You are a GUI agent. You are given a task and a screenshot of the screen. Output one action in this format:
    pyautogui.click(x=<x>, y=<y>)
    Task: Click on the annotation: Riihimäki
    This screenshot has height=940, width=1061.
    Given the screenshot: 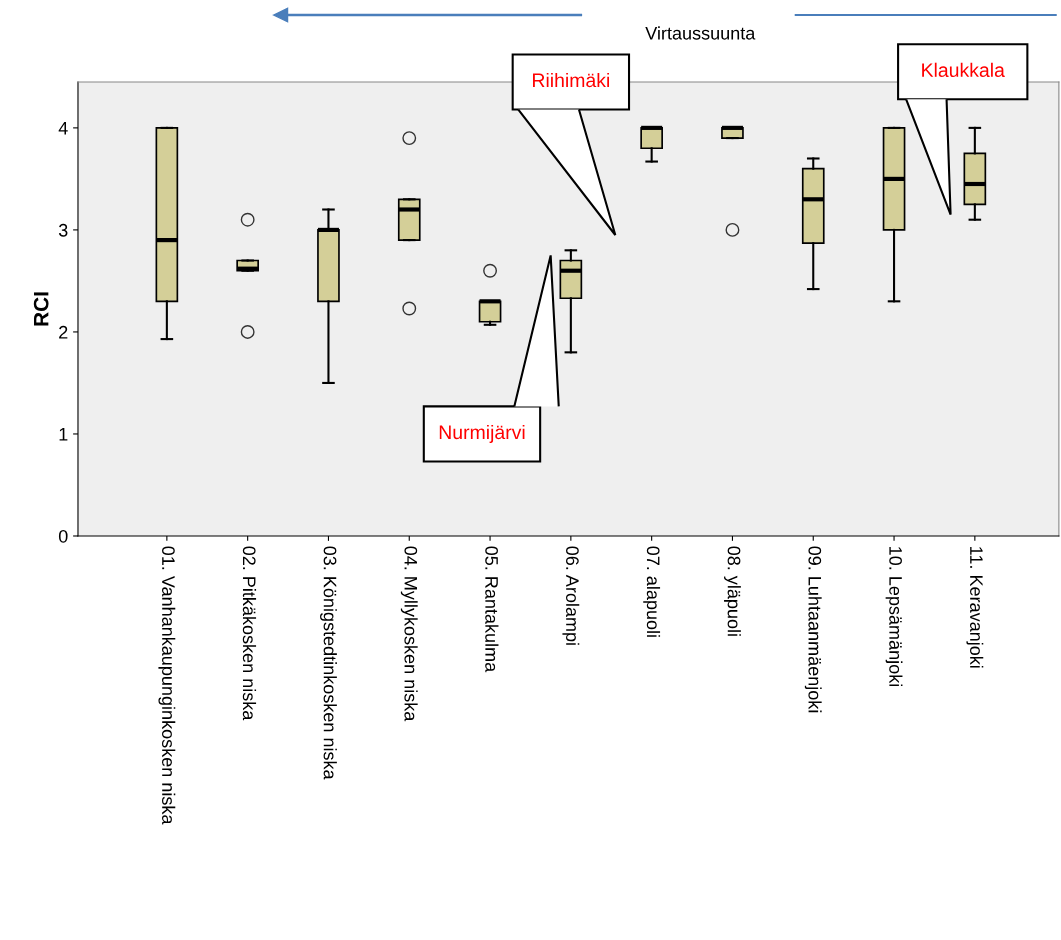 What is the action you would take?
    pyautogui.click(x=571, y=80)
    